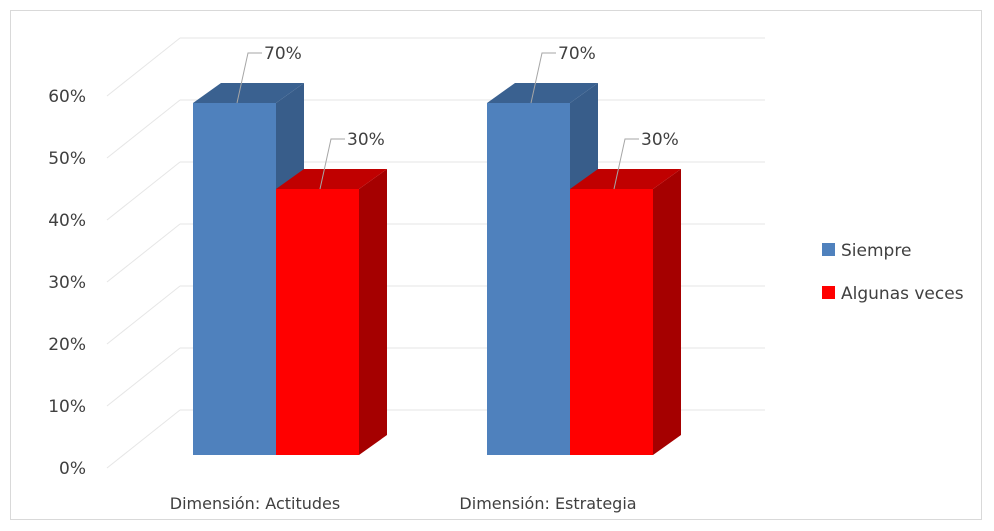 This screenshot has width=994, height=531. I want to click on y-tick-label: 40%, so click(67, 221).